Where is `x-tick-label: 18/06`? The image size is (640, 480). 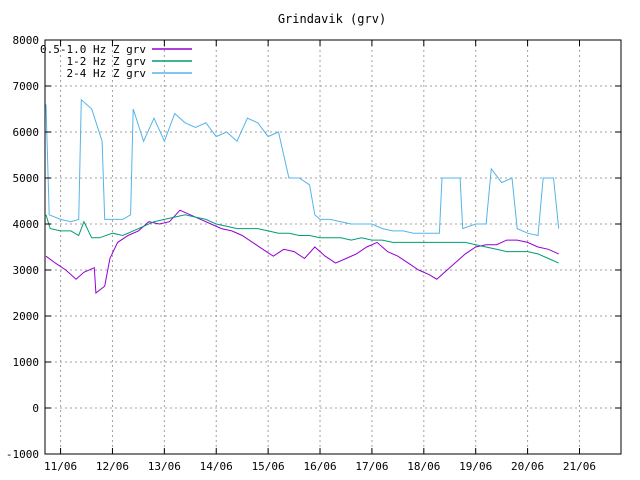
x-tick-label: 18/06 is located at coordinates (423, 466).